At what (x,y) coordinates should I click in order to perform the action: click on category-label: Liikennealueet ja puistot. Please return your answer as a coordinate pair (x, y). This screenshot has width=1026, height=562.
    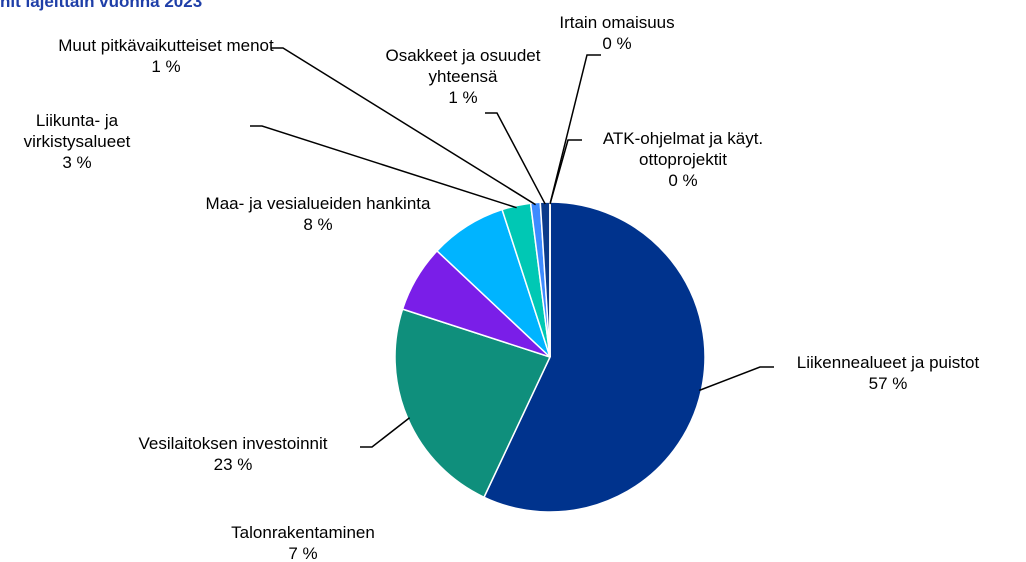
    Looking at the image, I should click on (888, 362).